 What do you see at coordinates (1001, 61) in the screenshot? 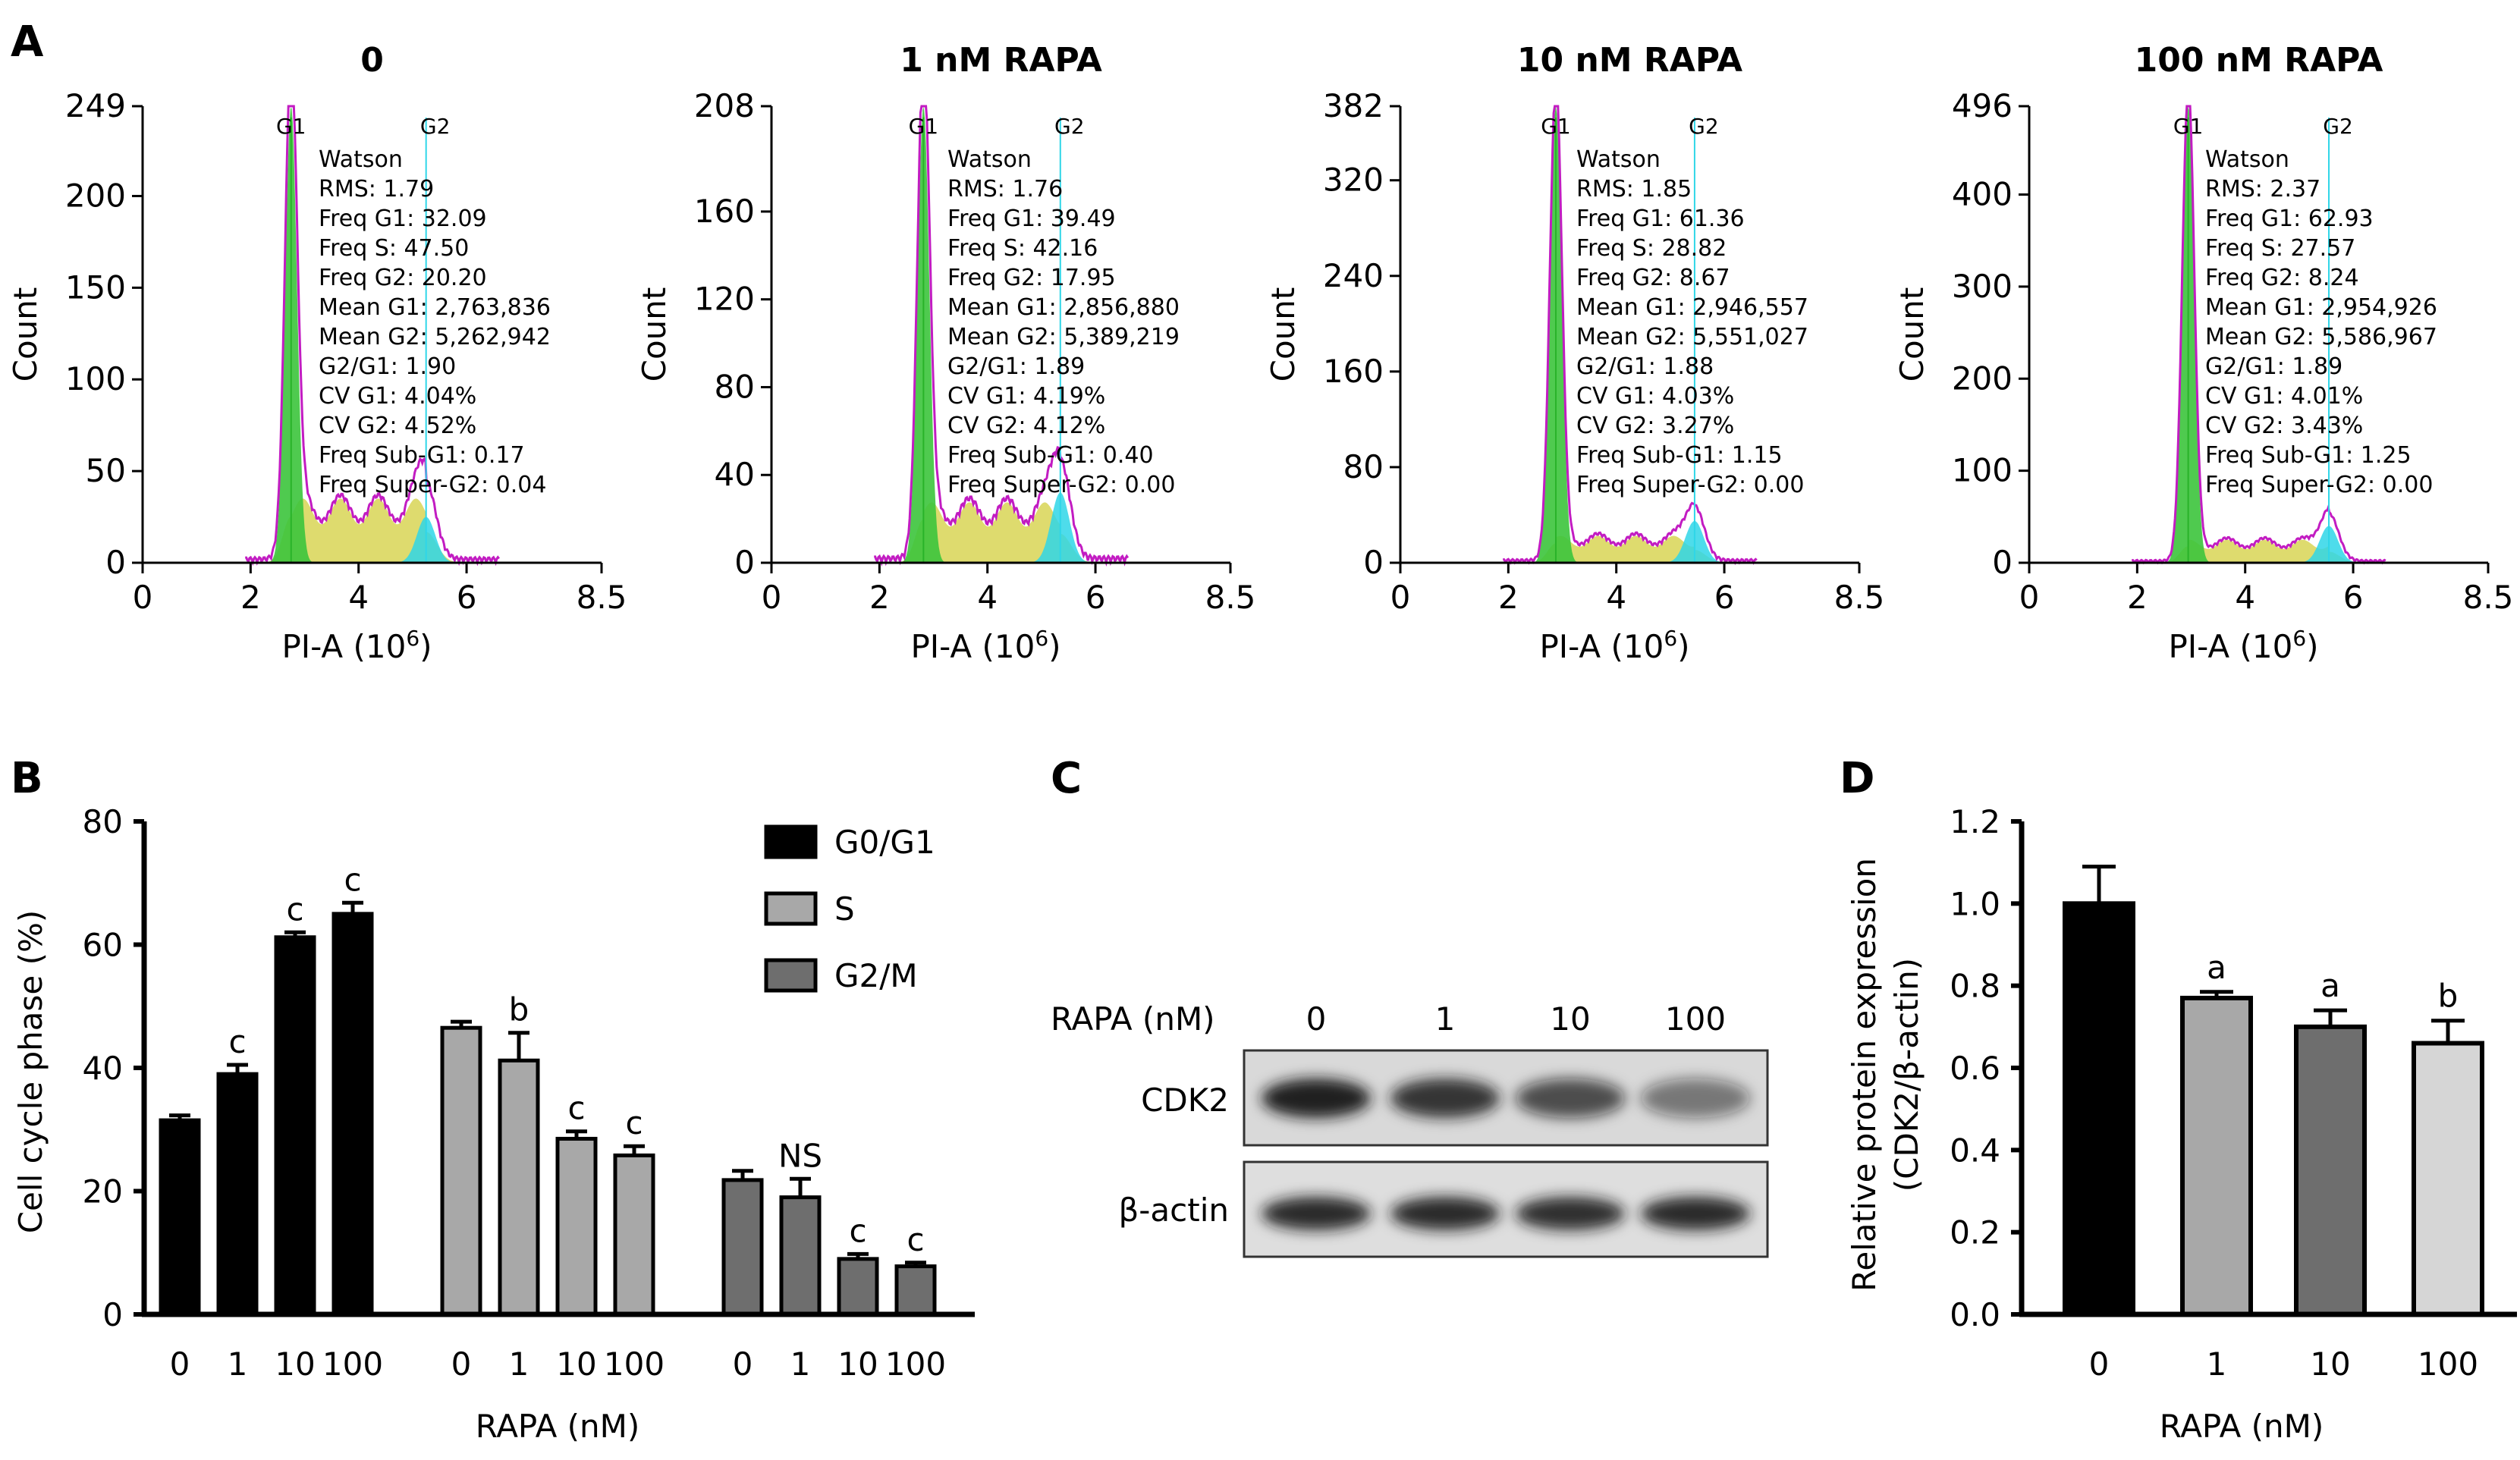
I see `histogram-title: 1 nM RAPA` at bounding box center [1001, 61].